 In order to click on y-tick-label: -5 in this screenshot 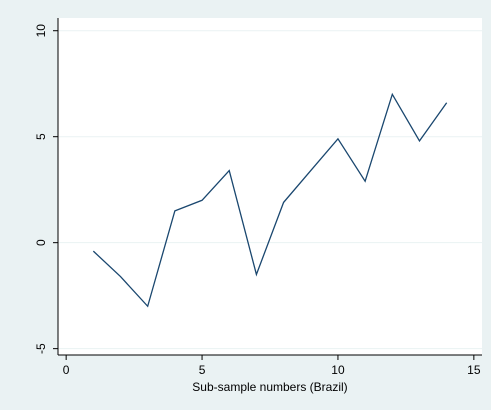, I will do `click(41, 348)`.